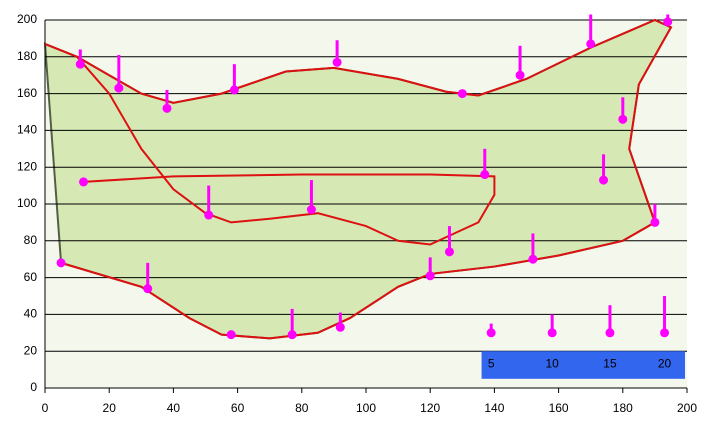 Image resolution: width=704 pixels, height=429 pixels. Describe the element at coordinates (27, 166) in the screenshot. I see `y-tick-label: 120` at that location.